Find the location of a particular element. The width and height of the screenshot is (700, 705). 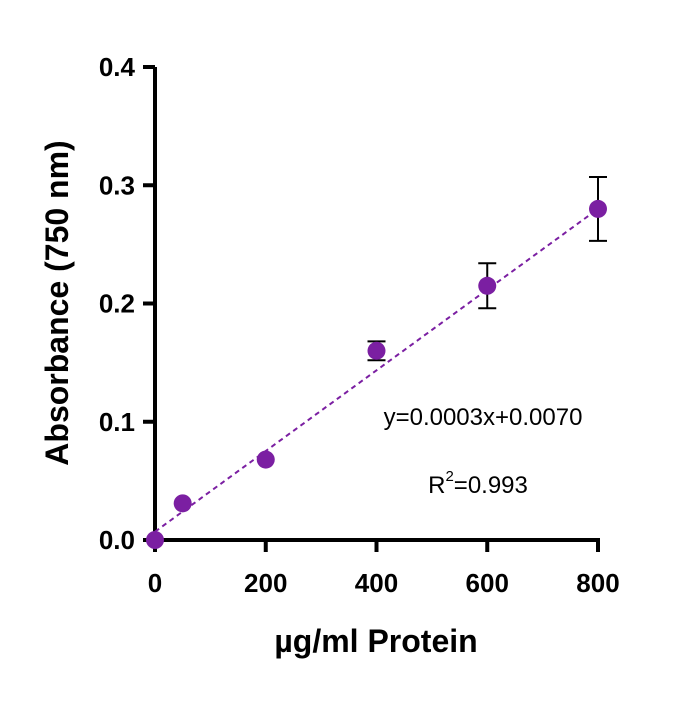

y-tick-label: 0.2 is located at coordinates (117, 304).